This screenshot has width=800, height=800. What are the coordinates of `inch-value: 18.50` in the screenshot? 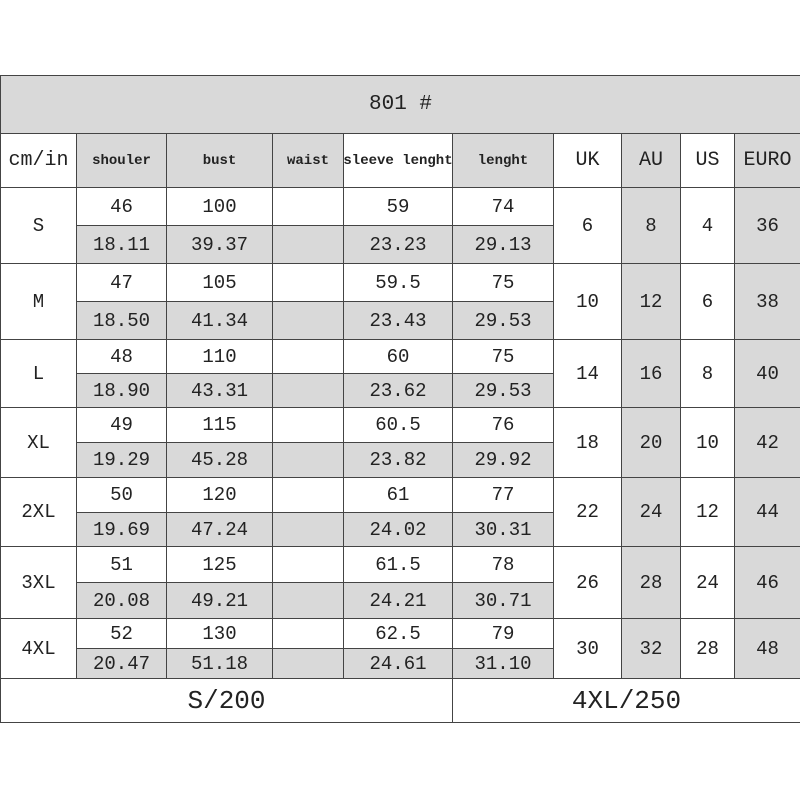 It's located at (121, 320).